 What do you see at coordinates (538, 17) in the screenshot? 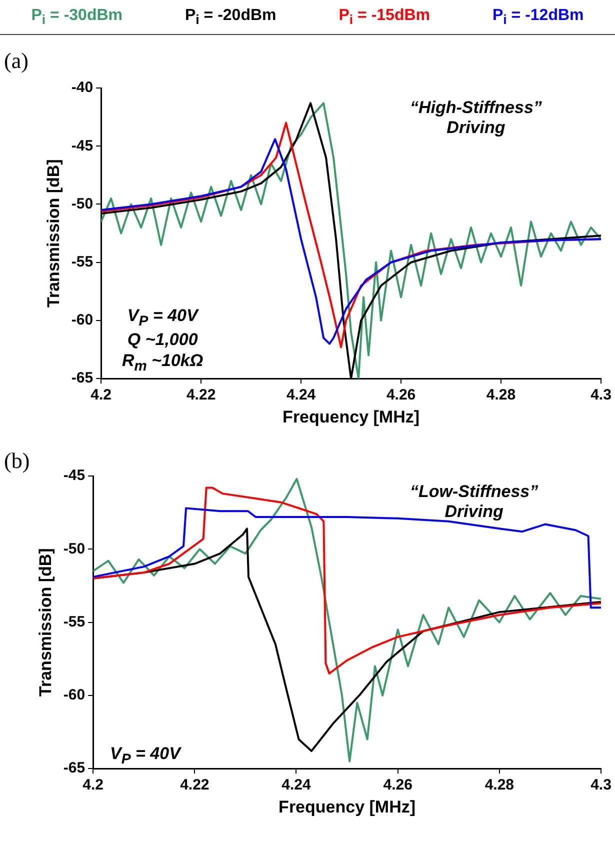
I see `text: P$_{i}$ = -12dBm` at bounding box center [538, 17].